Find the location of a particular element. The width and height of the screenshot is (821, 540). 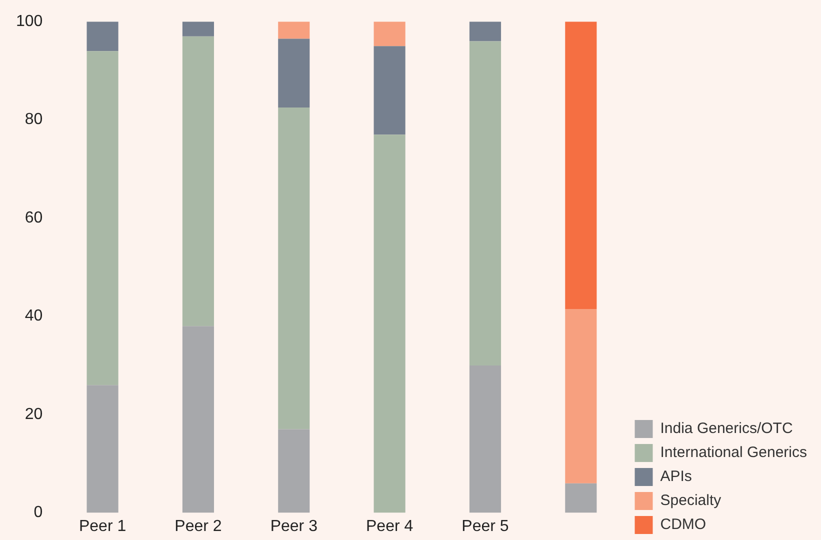

x-tick-label: Peer 2 is located at coordinates (198, 526).